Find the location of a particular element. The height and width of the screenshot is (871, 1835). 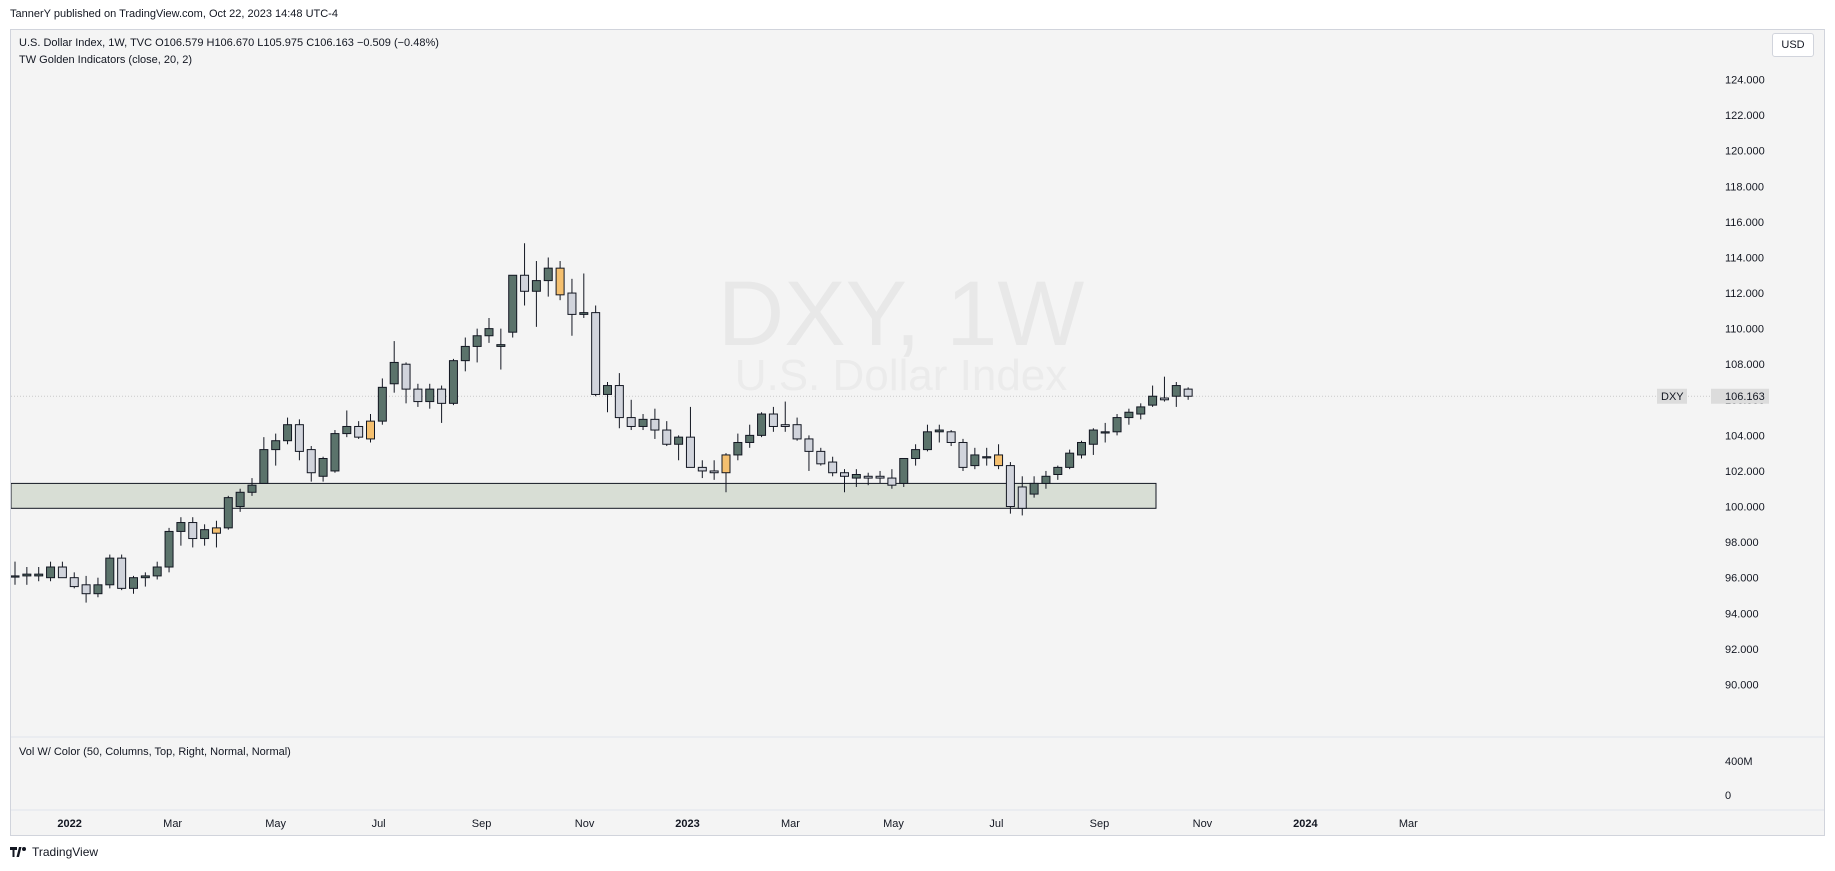

time-tick-label: Mar is located at coordinates (1408, 824).